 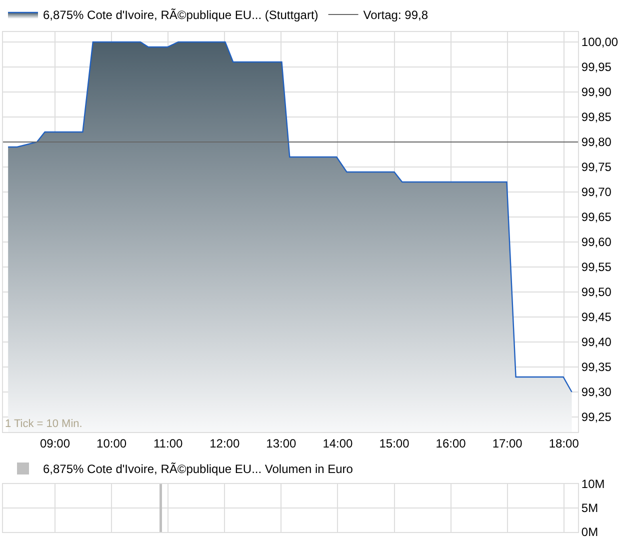 What do you see at coordinates (507, 443) in the screenshot?
I see `x-tick-label: 17:00` at bounding box center [507, 443].